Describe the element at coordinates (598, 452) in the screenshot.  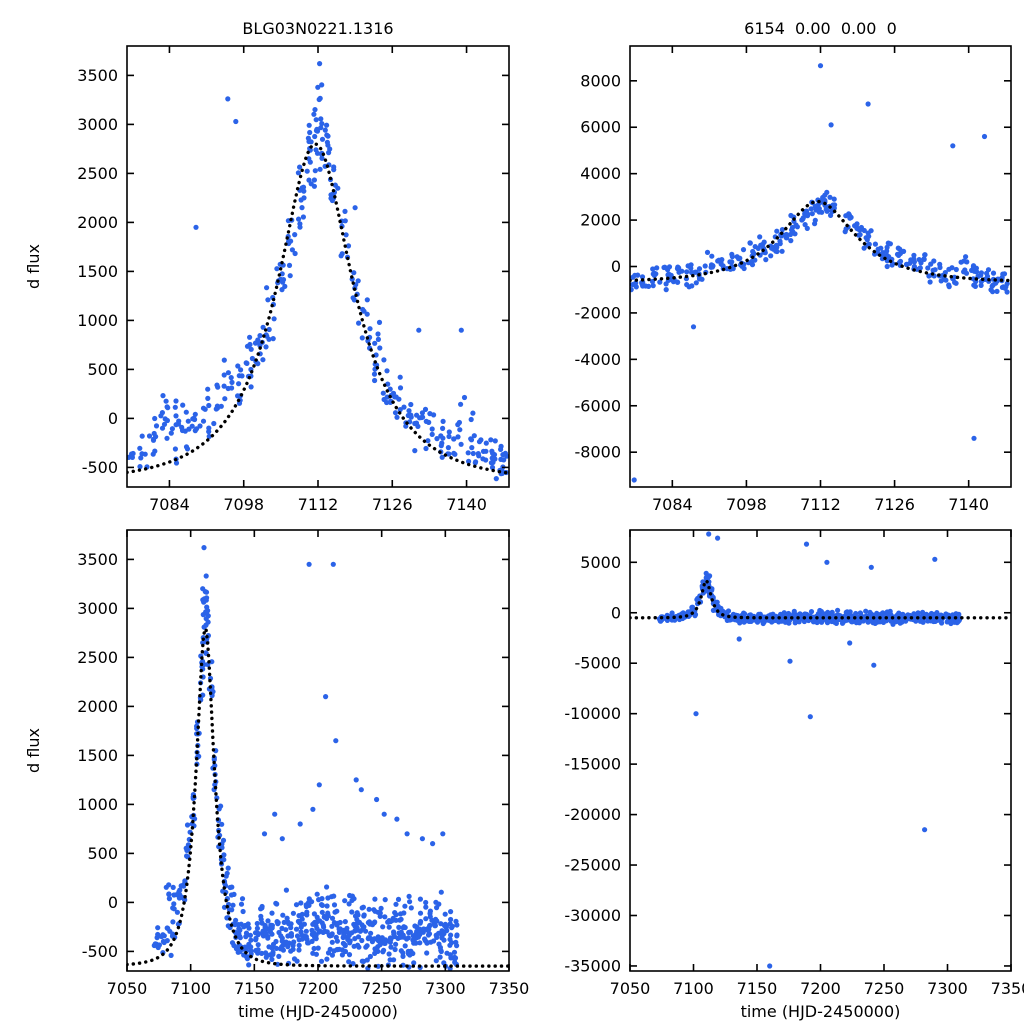
I see `y-tick-label: -8000` at that location.